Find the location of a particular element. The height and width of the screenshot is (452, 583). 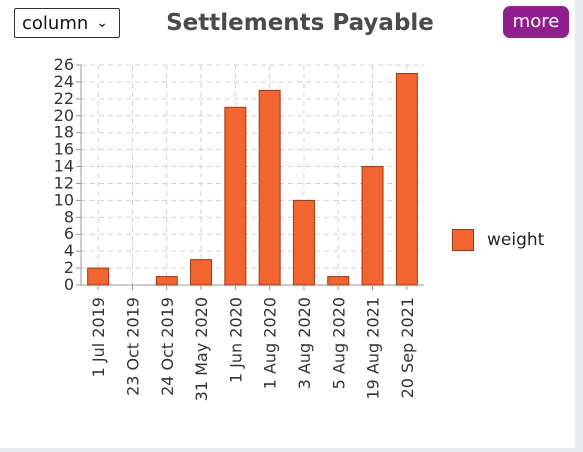

y-tick-label: 20 is located at coordinates (64, 115).